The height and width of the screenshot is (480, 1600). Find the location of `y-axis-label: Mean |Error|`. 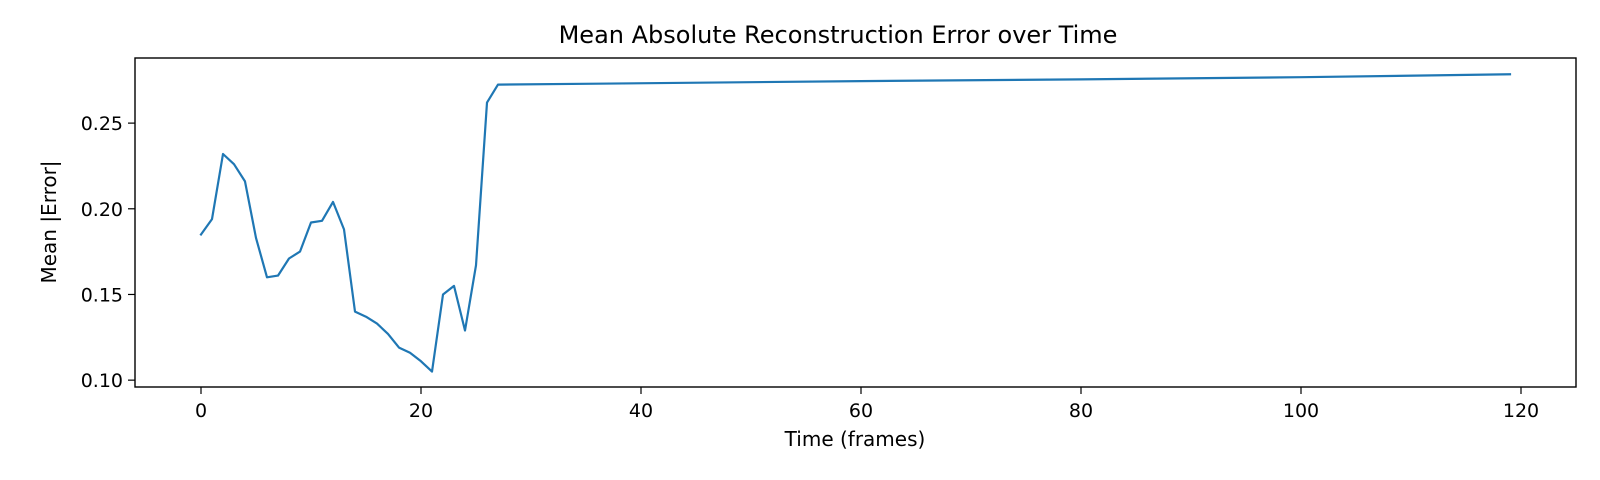

y-axis-label: Mean |Error| is located at coordinates (49, 221).